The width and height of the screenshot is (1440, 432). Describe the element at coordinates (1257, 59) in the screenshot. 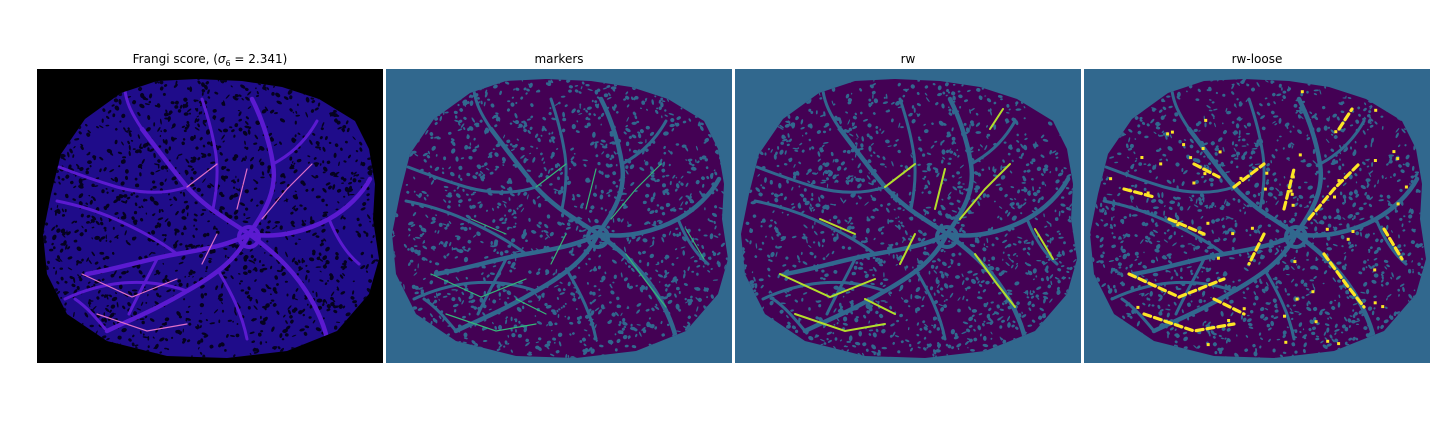

I see `panel-title-rw-loose: rw-loose` at that location.